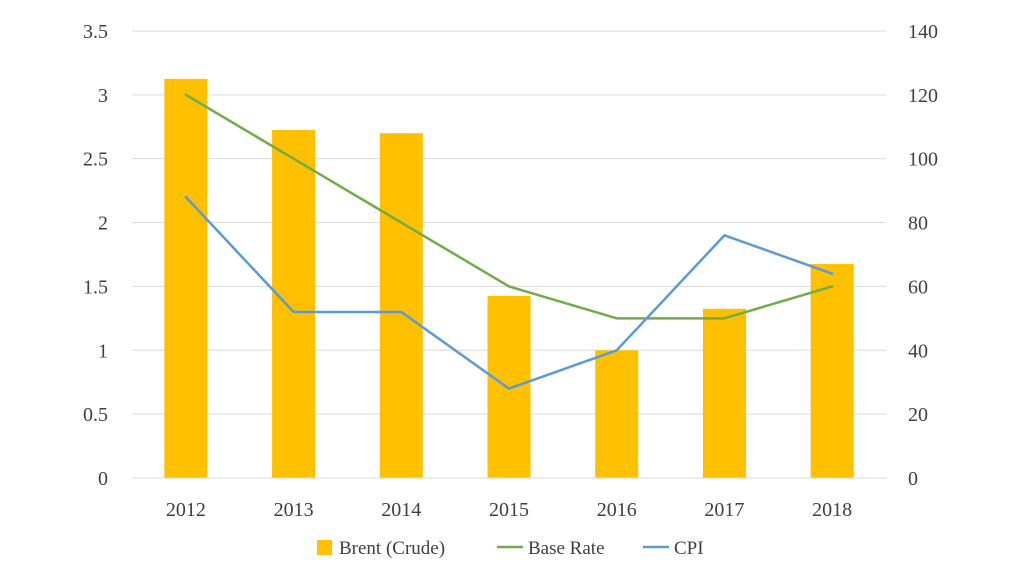  What do you see at coordinates (95, 160) in the screenshot?
I see `y-left-tick-label: 2.5` at bounding box center [95, 160].